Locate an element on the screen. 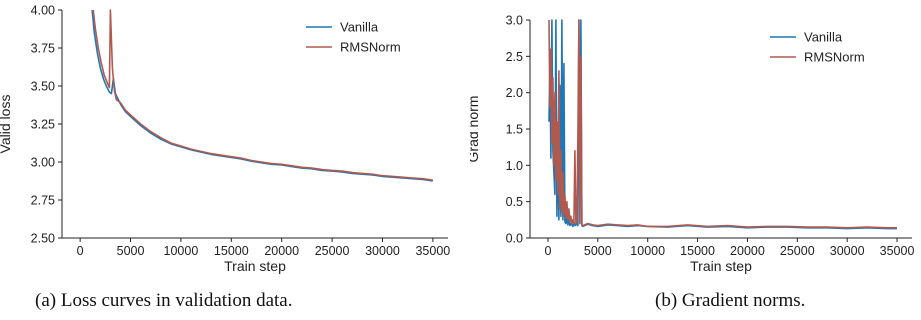  y-tick-label: 3.50 is located at coordinates (43, 87).